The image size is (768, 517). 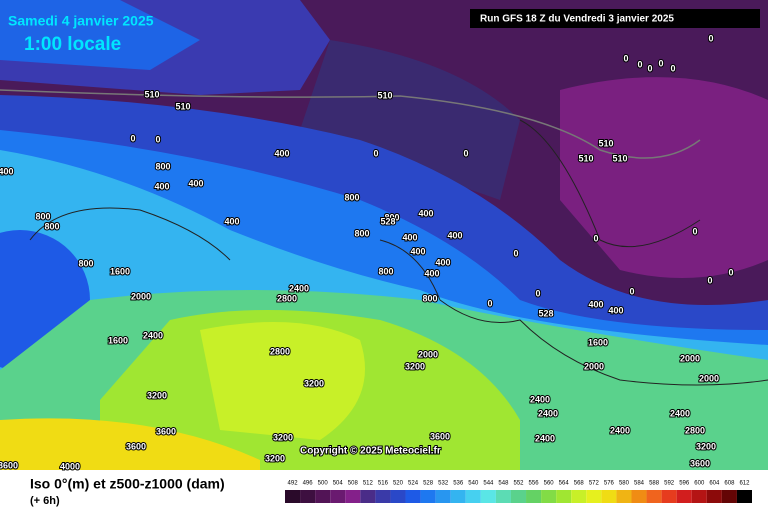 I want to click on field-magenta, so click(x=664, y=177).